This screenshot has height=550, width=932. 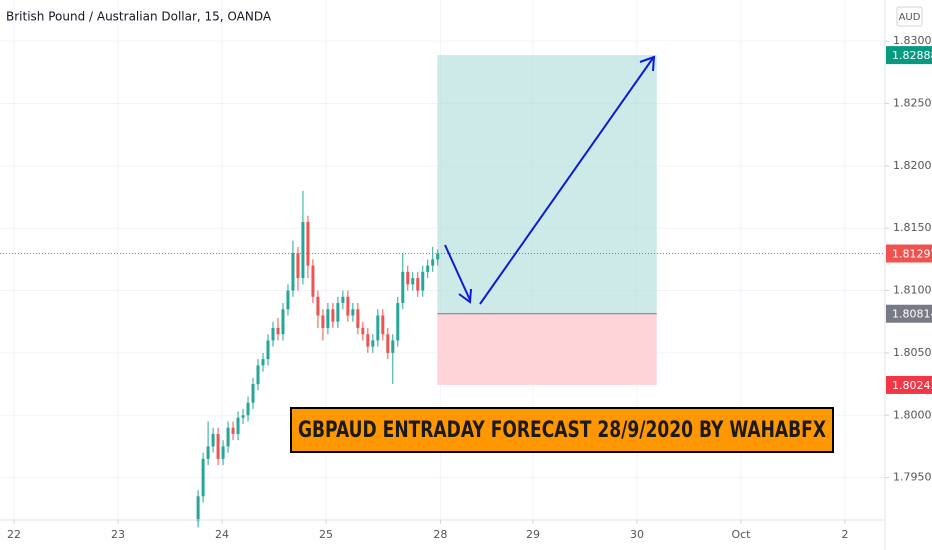 What do you see at coordinates (912, 165) in the screenshot?
I see `y-tick-label: 1.82000` at bounding box center [912, 165].